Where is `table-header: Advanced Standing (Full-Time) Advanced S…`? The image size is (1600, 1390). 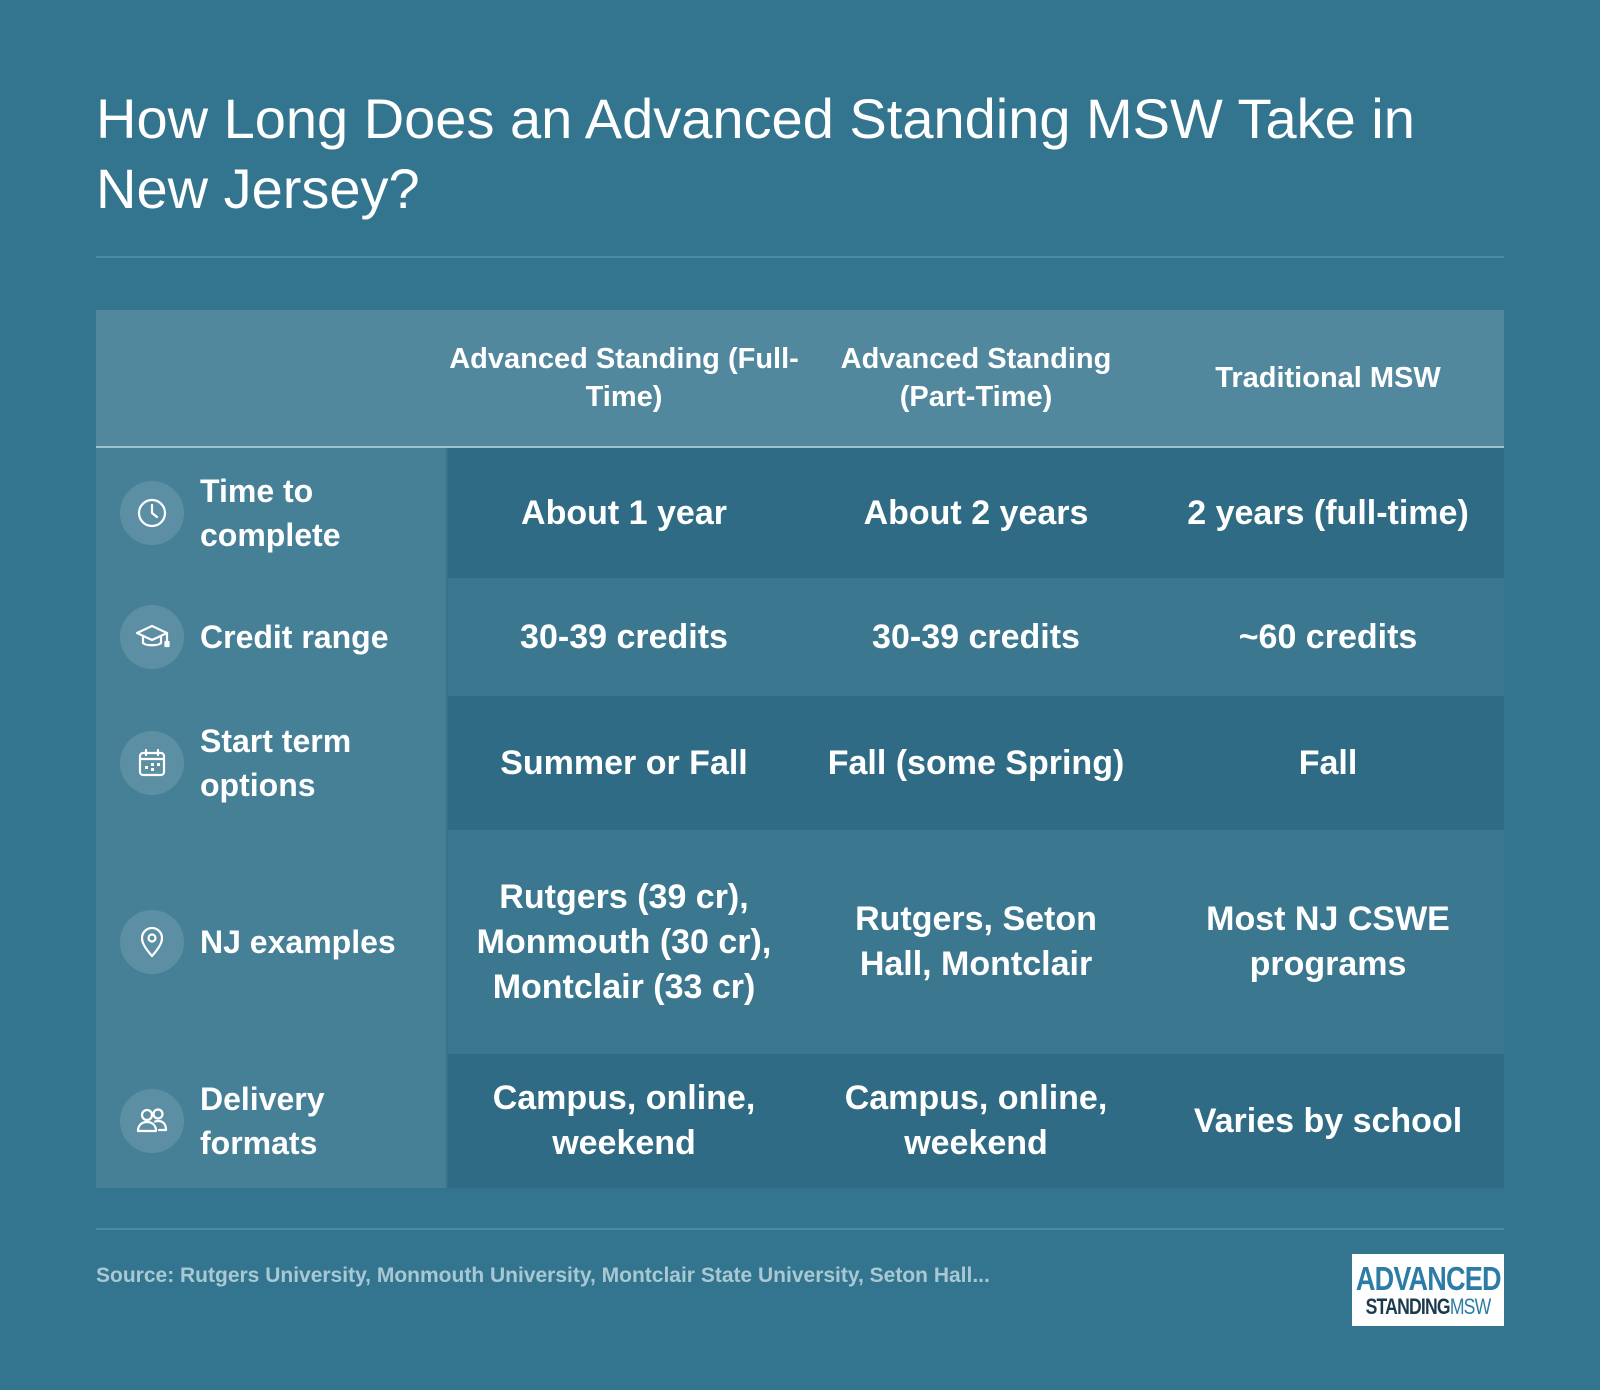
table-header: Advanced Standing (Full-Time) Advanced S… is located at coordinates (800, 379).